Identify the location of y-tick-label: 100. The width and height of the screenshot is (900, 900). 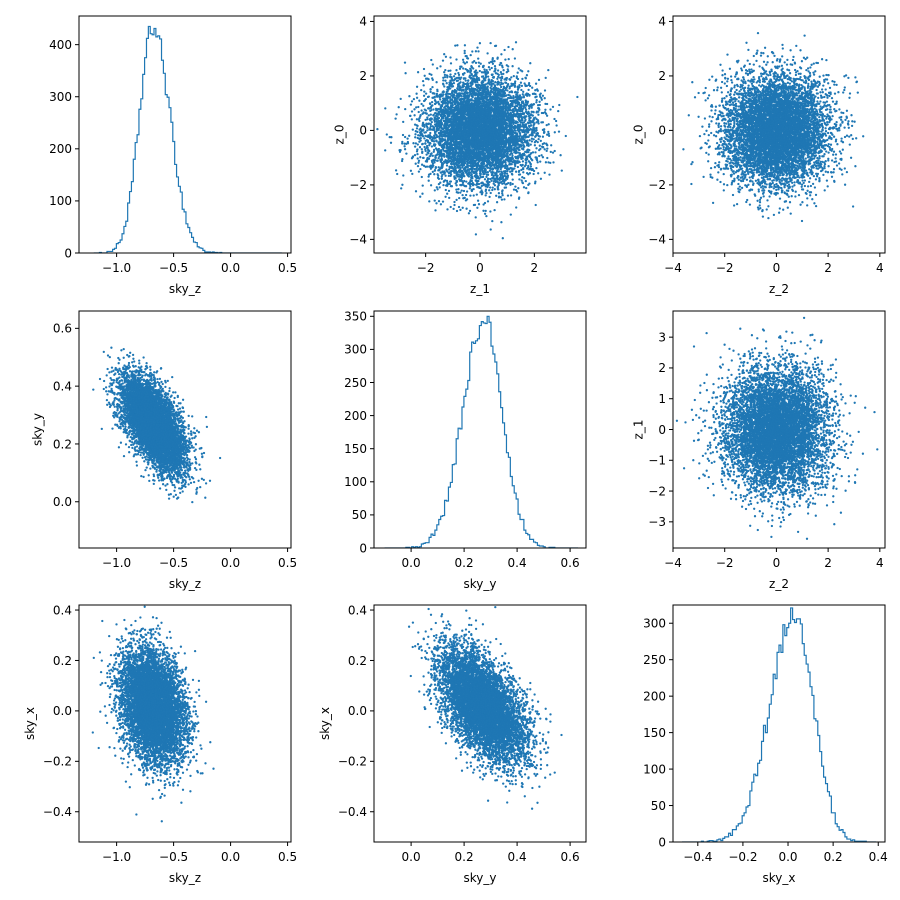
(60, 201).